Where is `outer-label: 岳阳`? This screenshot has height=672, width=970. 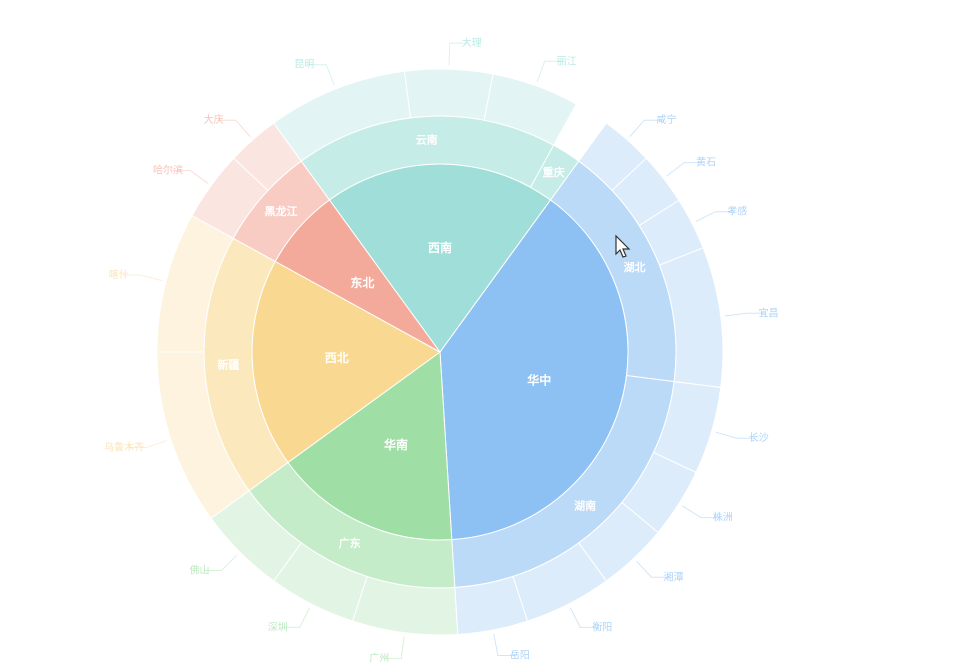 outer-label: 岳阳 is located at coordinates (520, 656).